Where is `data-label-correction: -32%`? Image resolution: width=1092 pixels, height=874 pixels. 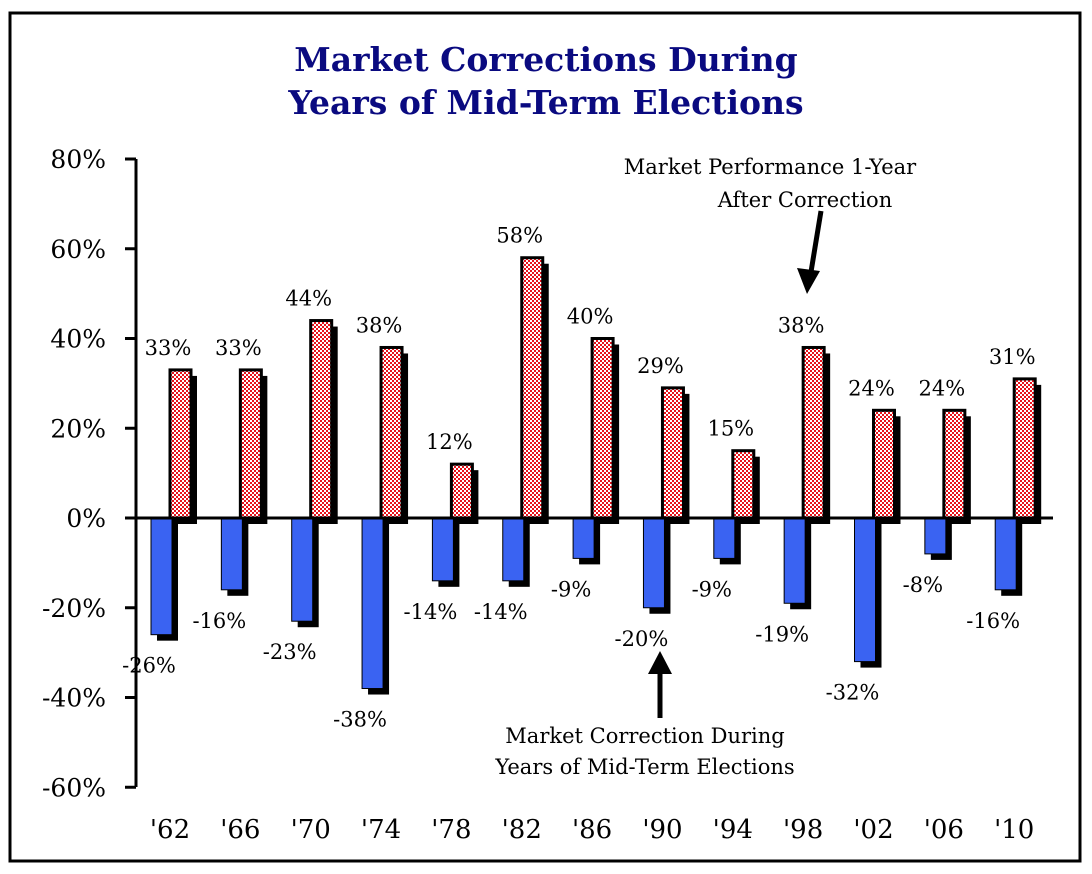
data-label-correction: -32% is located at coordinates (853, 693).